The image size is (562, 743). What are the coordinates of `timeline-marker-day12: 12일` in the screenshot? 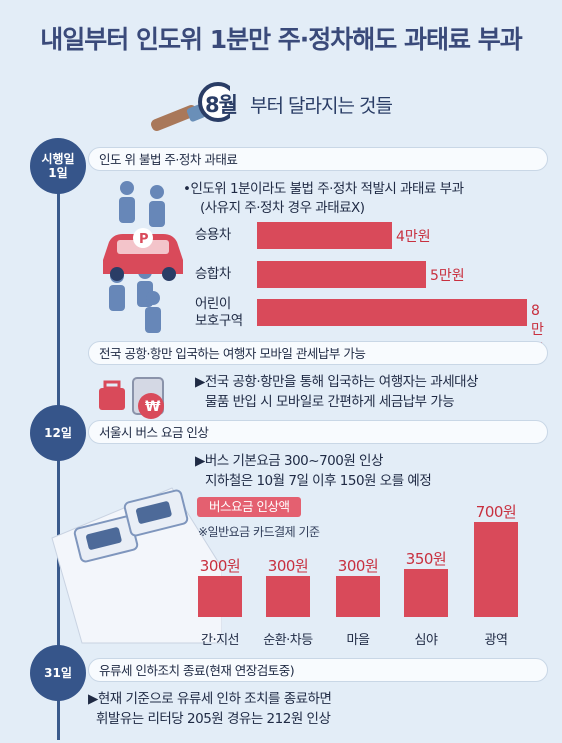 It's located at (58, 433).